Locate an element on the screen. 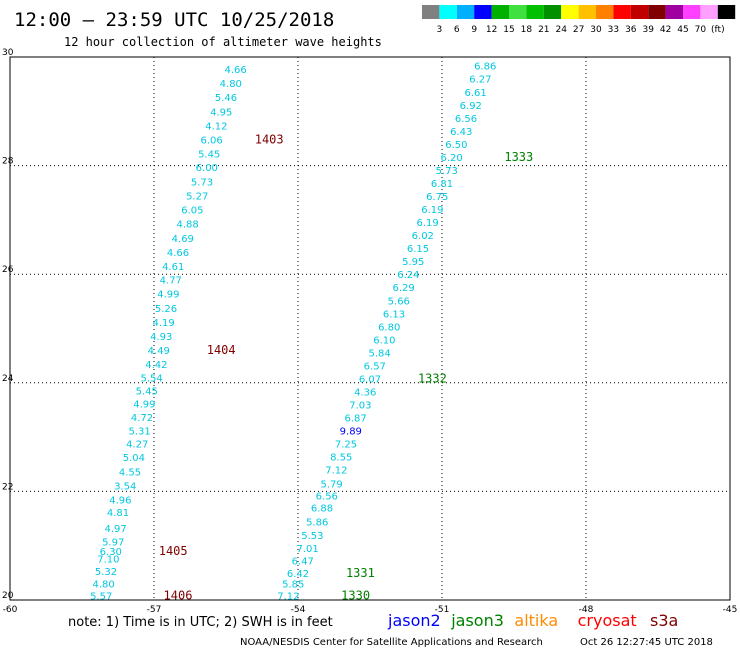 The height and width of the screenshot is (650, 740). wave-height-point: 4.69 is located at coordinates (183, 239).